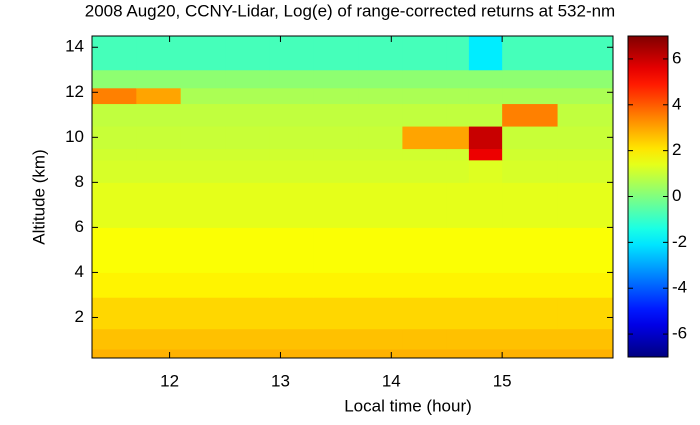 Image resolution: width=700 pixels, height=425 pixels. Describe the element at coordinates (676, 103) in the screenshot. I see `colorbar-tick-label: 4` at that location.